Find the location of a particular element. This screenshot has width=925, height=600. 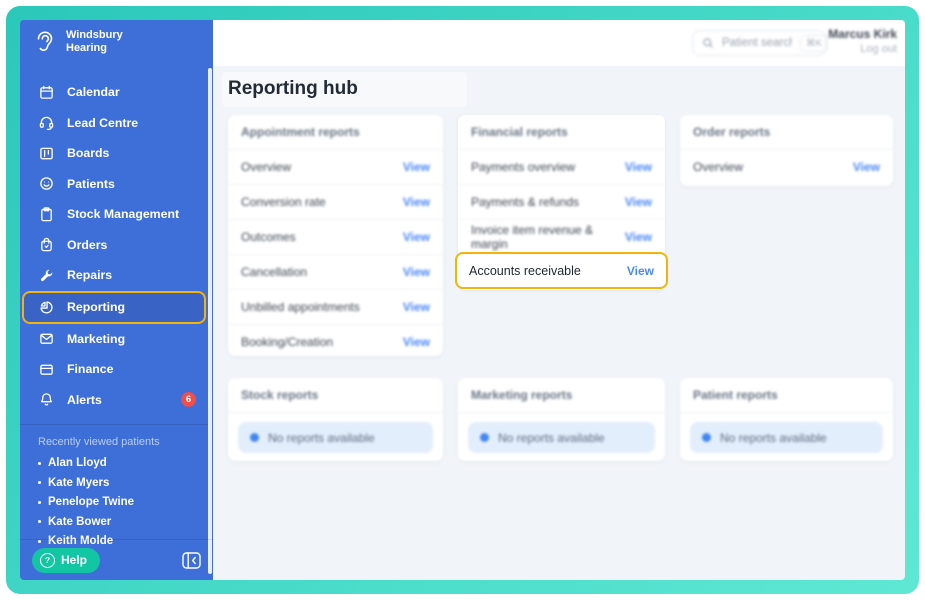

question-mark-icon: ? is located at coordinates (47, 560).